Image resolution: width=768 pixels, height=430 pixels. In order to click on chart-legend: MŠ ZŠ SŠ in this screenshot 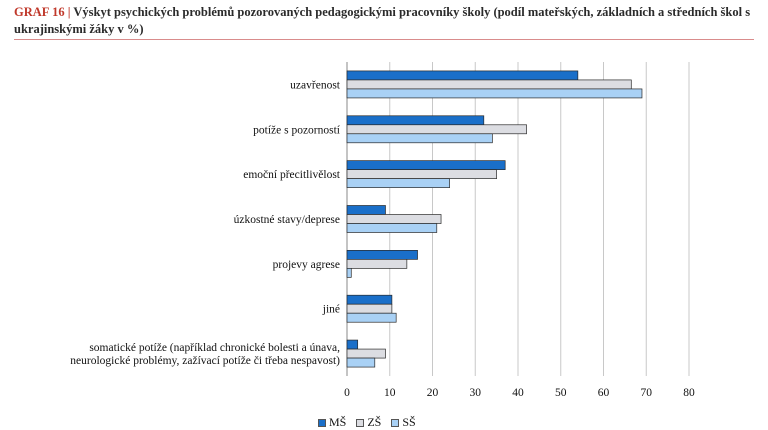, I will do `click(367, 422)`.